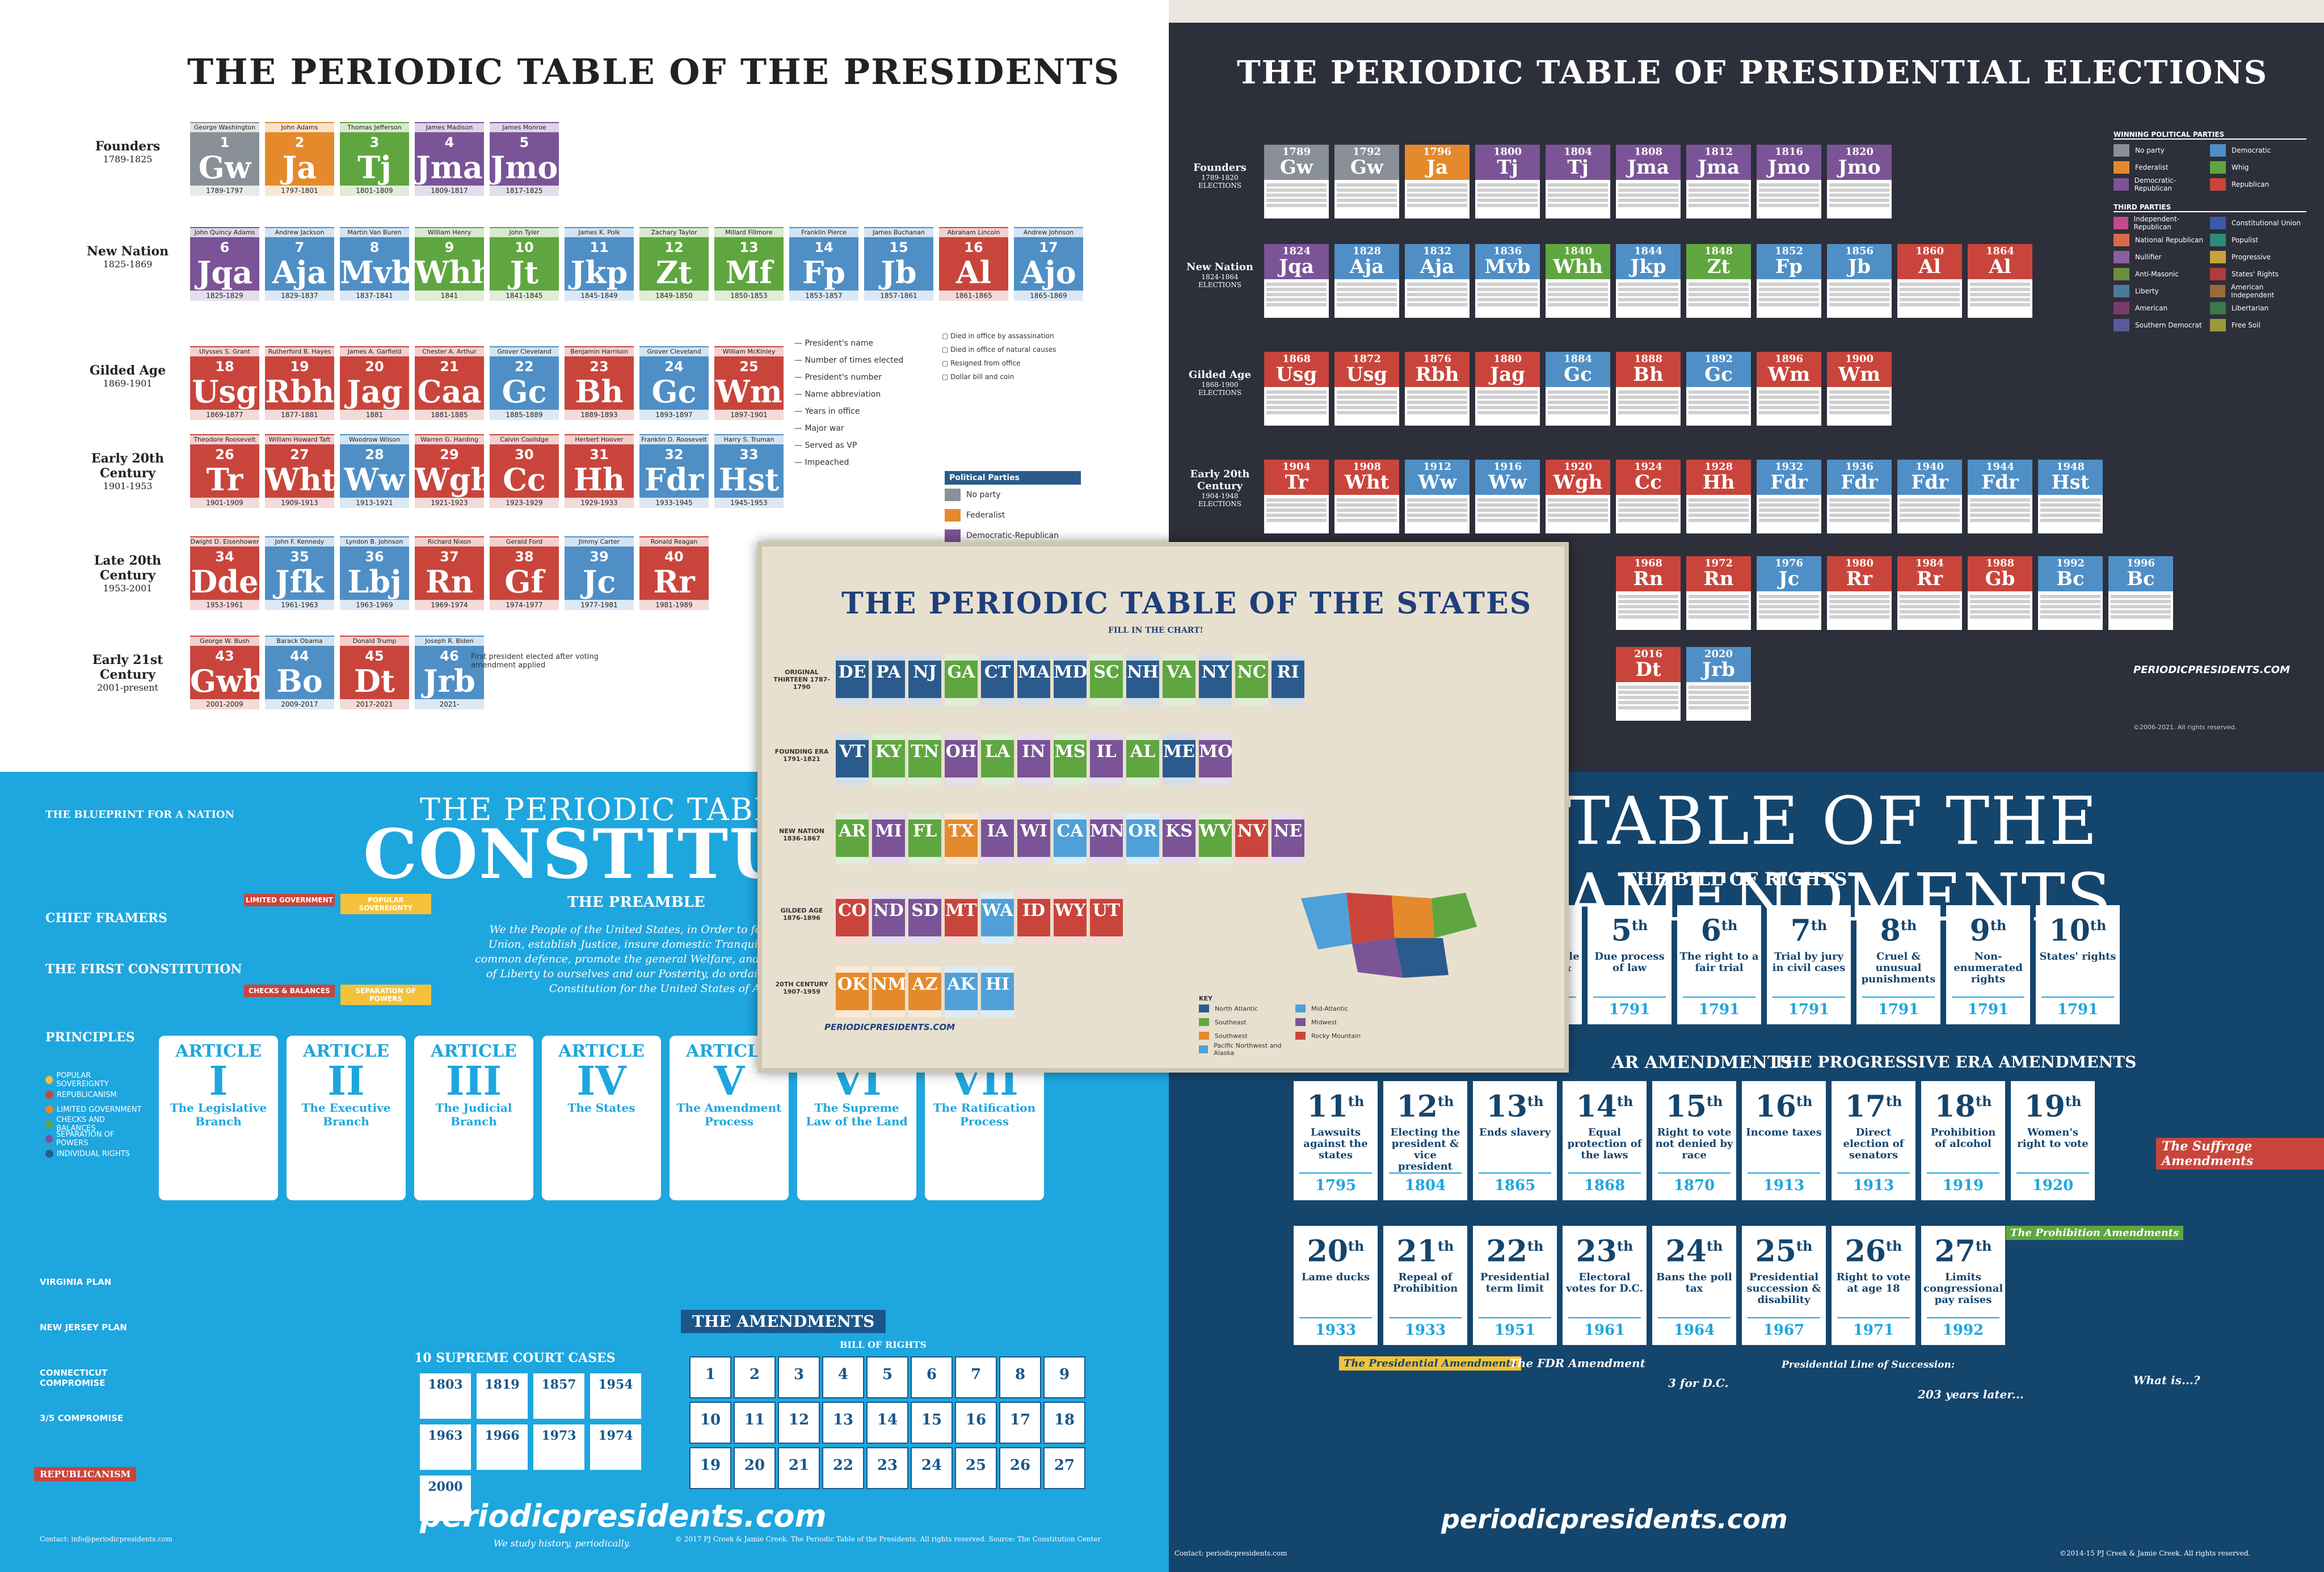 The width and height of the screenshot is (2324, 1572). What do you see at coordinates (2000, 563) in the screenshot?
I see `election-year: 1988` at bounding box center [2000, 563].